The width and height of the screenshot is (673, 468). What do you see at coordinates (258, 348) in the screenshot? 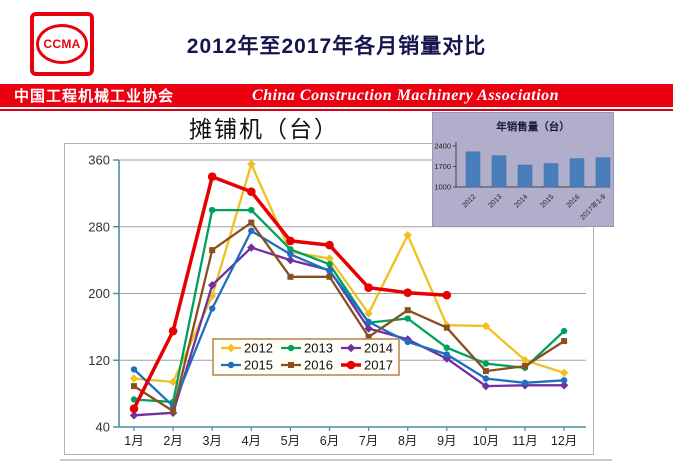
I see `svg-text: 2012` at bounding box center [258, 348].